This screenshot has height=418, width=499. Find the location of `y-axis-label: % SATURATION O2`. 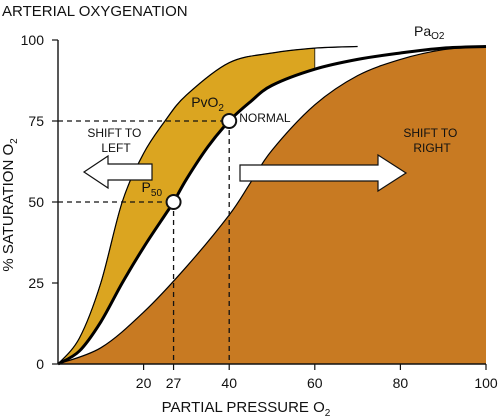

y-axis-label: % SATURATION O2 is located at coordinates (10, 205).